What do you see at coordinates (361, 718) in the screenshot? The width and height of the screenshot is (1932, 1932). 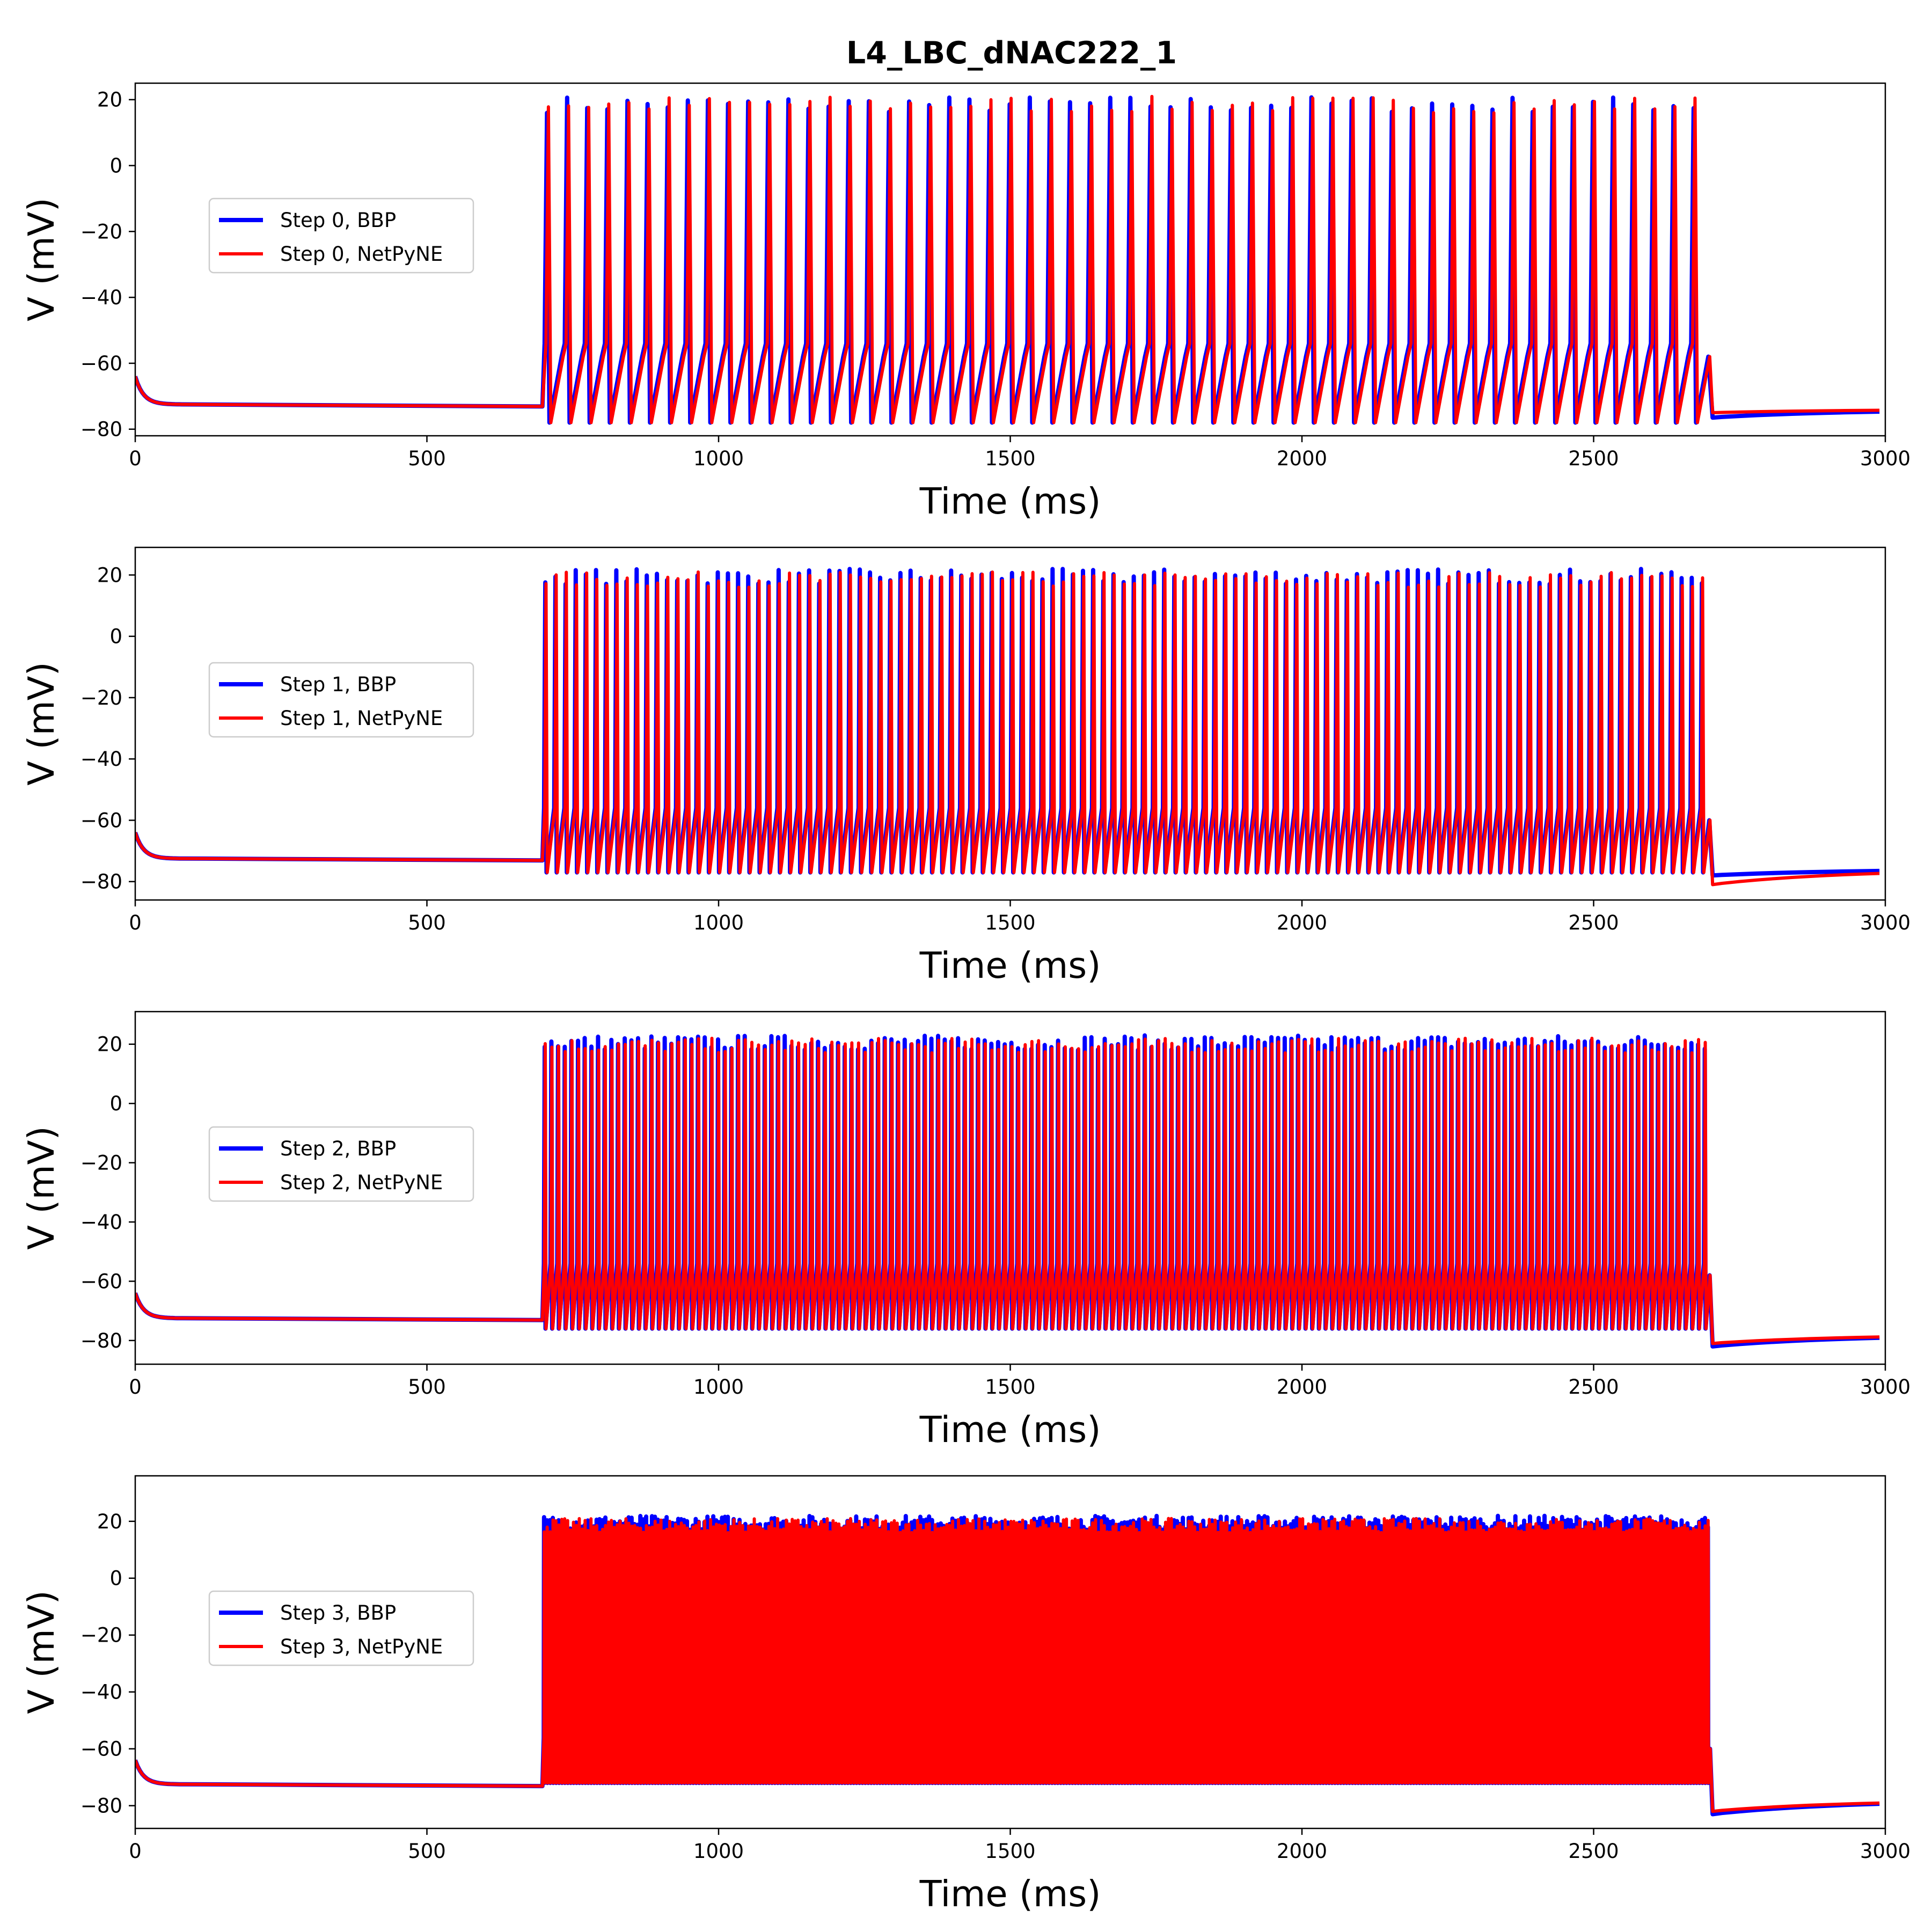 I see `legend-label: Step 1, NetPyNE` at bounding box center [361, 718].